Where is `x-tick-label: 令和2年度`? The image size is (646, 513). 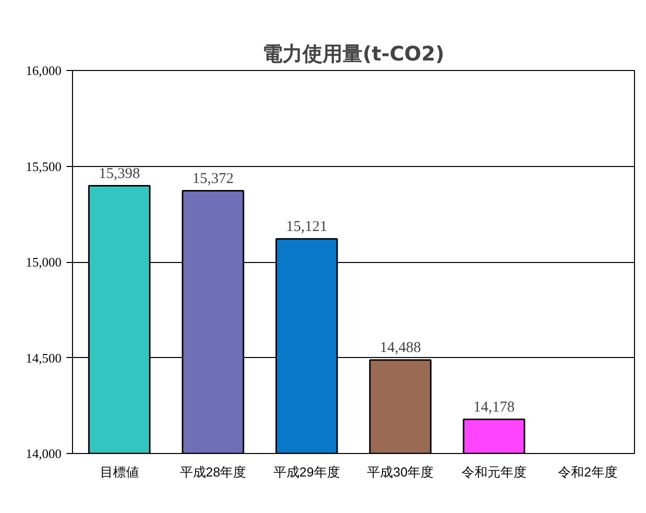 x-tick-label: 令和2年度 is located at coordinates (588, 472).